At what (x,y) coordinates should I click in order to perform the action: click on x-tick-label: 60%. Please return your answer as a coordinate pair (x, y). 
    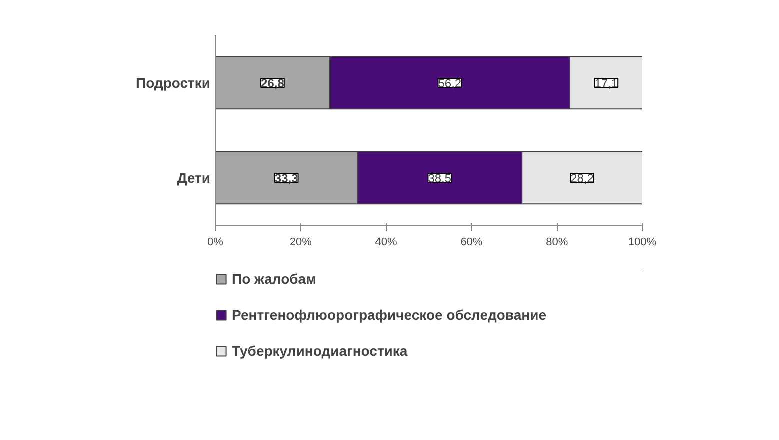
    Looking at the image, I should click on (471, 242).